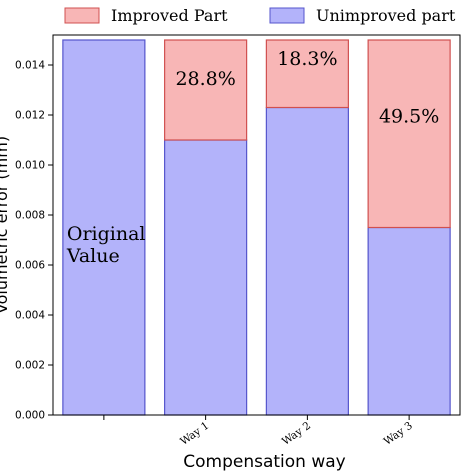 This screenshot has height=474, width=474. What do you see at coordinates (169, 15) in the screenshot?
I see `legend-label-0: Improved Part` at bounding box center [169, 15].